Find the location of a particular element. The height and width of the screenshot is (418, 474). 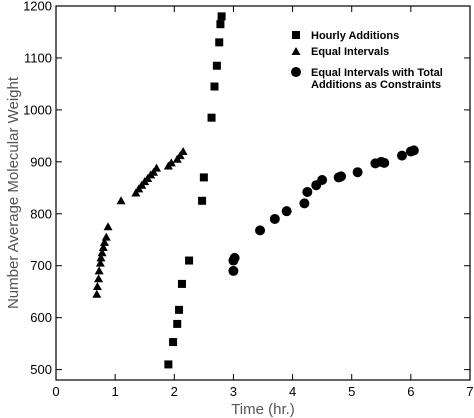

y-tick-label: 1200 is located at coordinates (37, 7).